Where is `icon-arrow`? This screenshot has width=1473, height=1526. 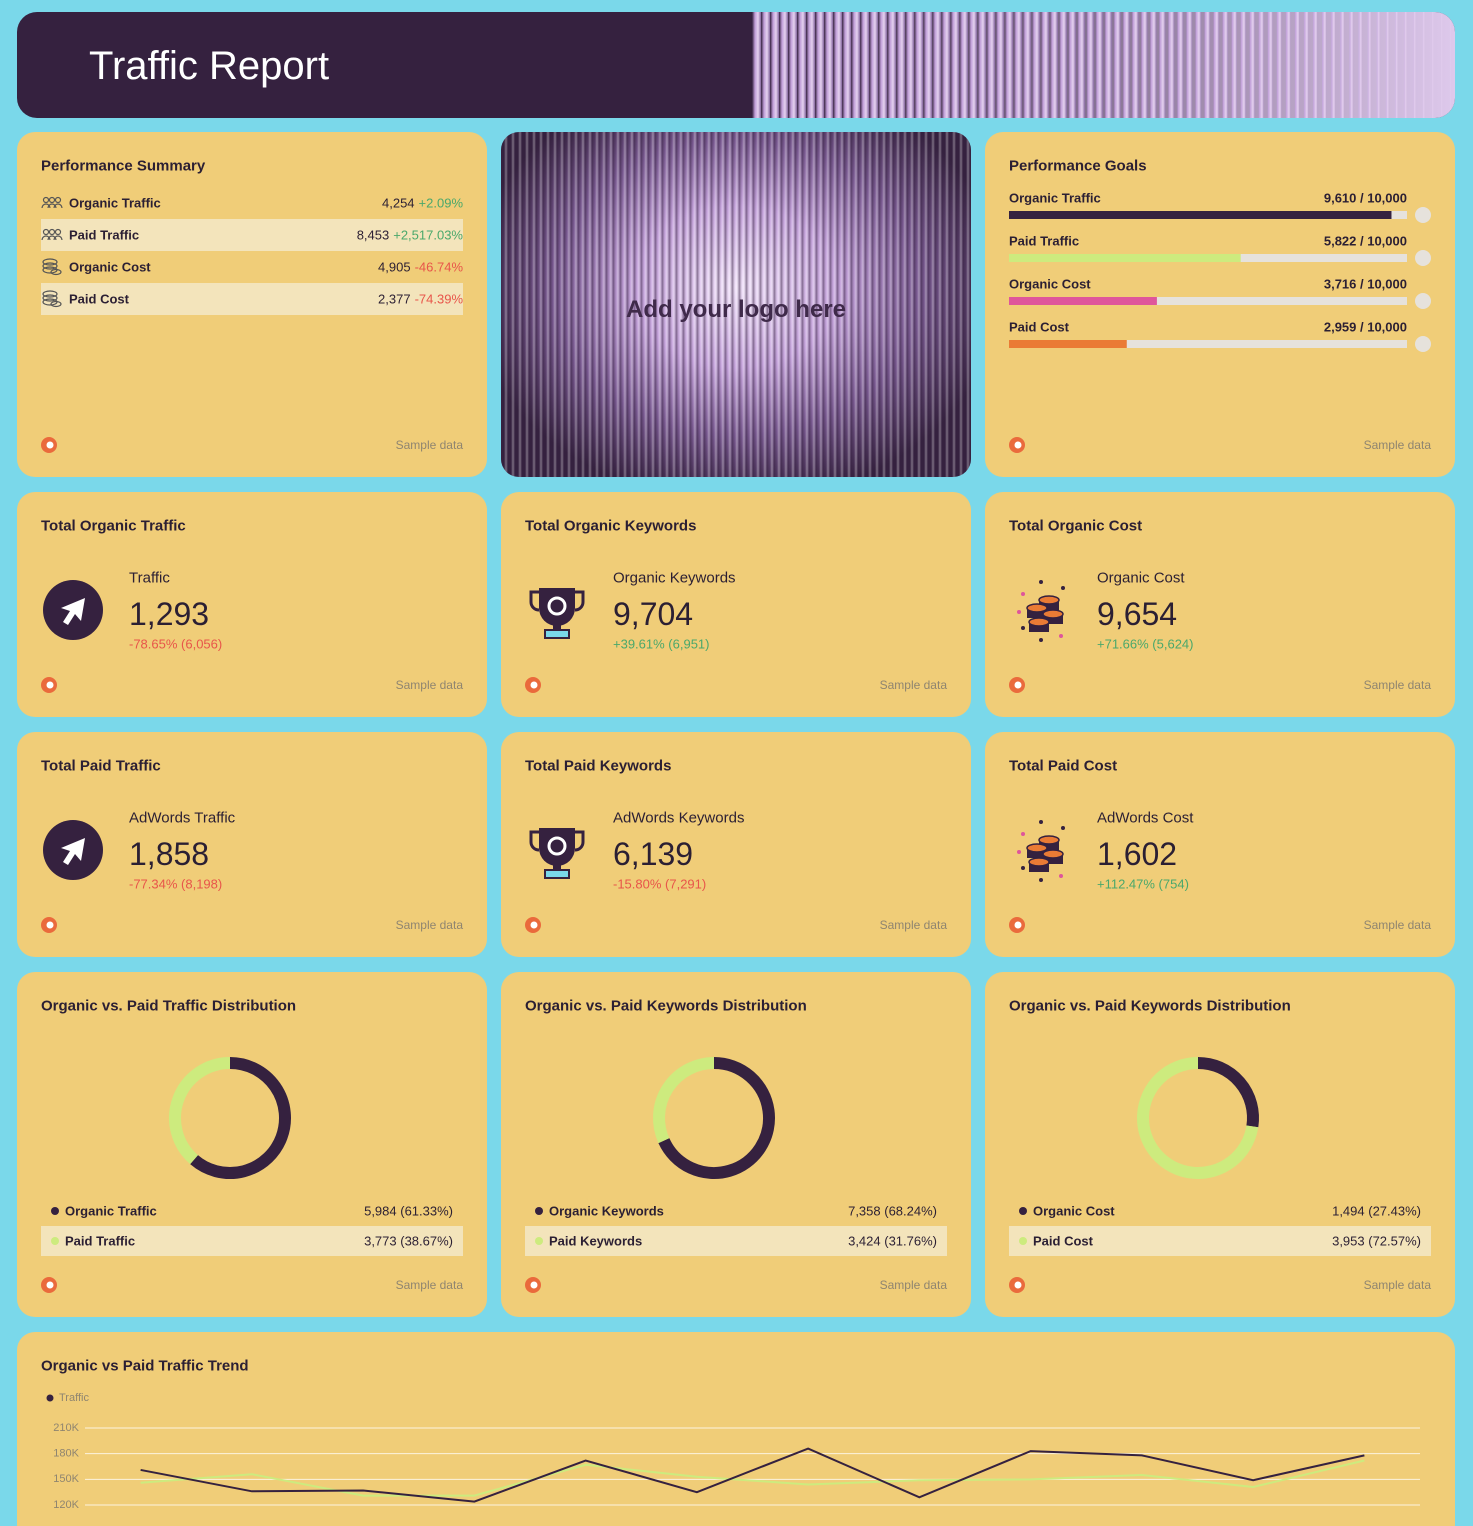 icon-arrow is located at coordinates (73, 851).